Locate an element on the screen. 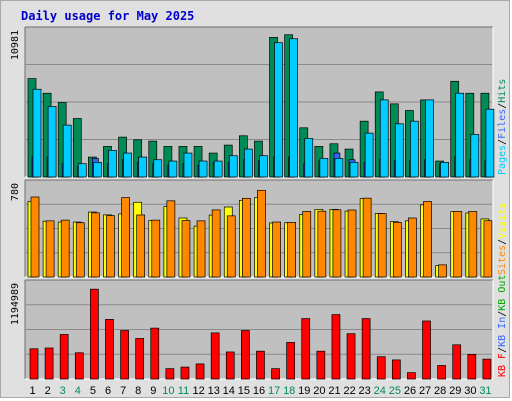 This screenshot has height=401, width=512. x-tick-day-4: 4 is located at coordinates (78, 391).